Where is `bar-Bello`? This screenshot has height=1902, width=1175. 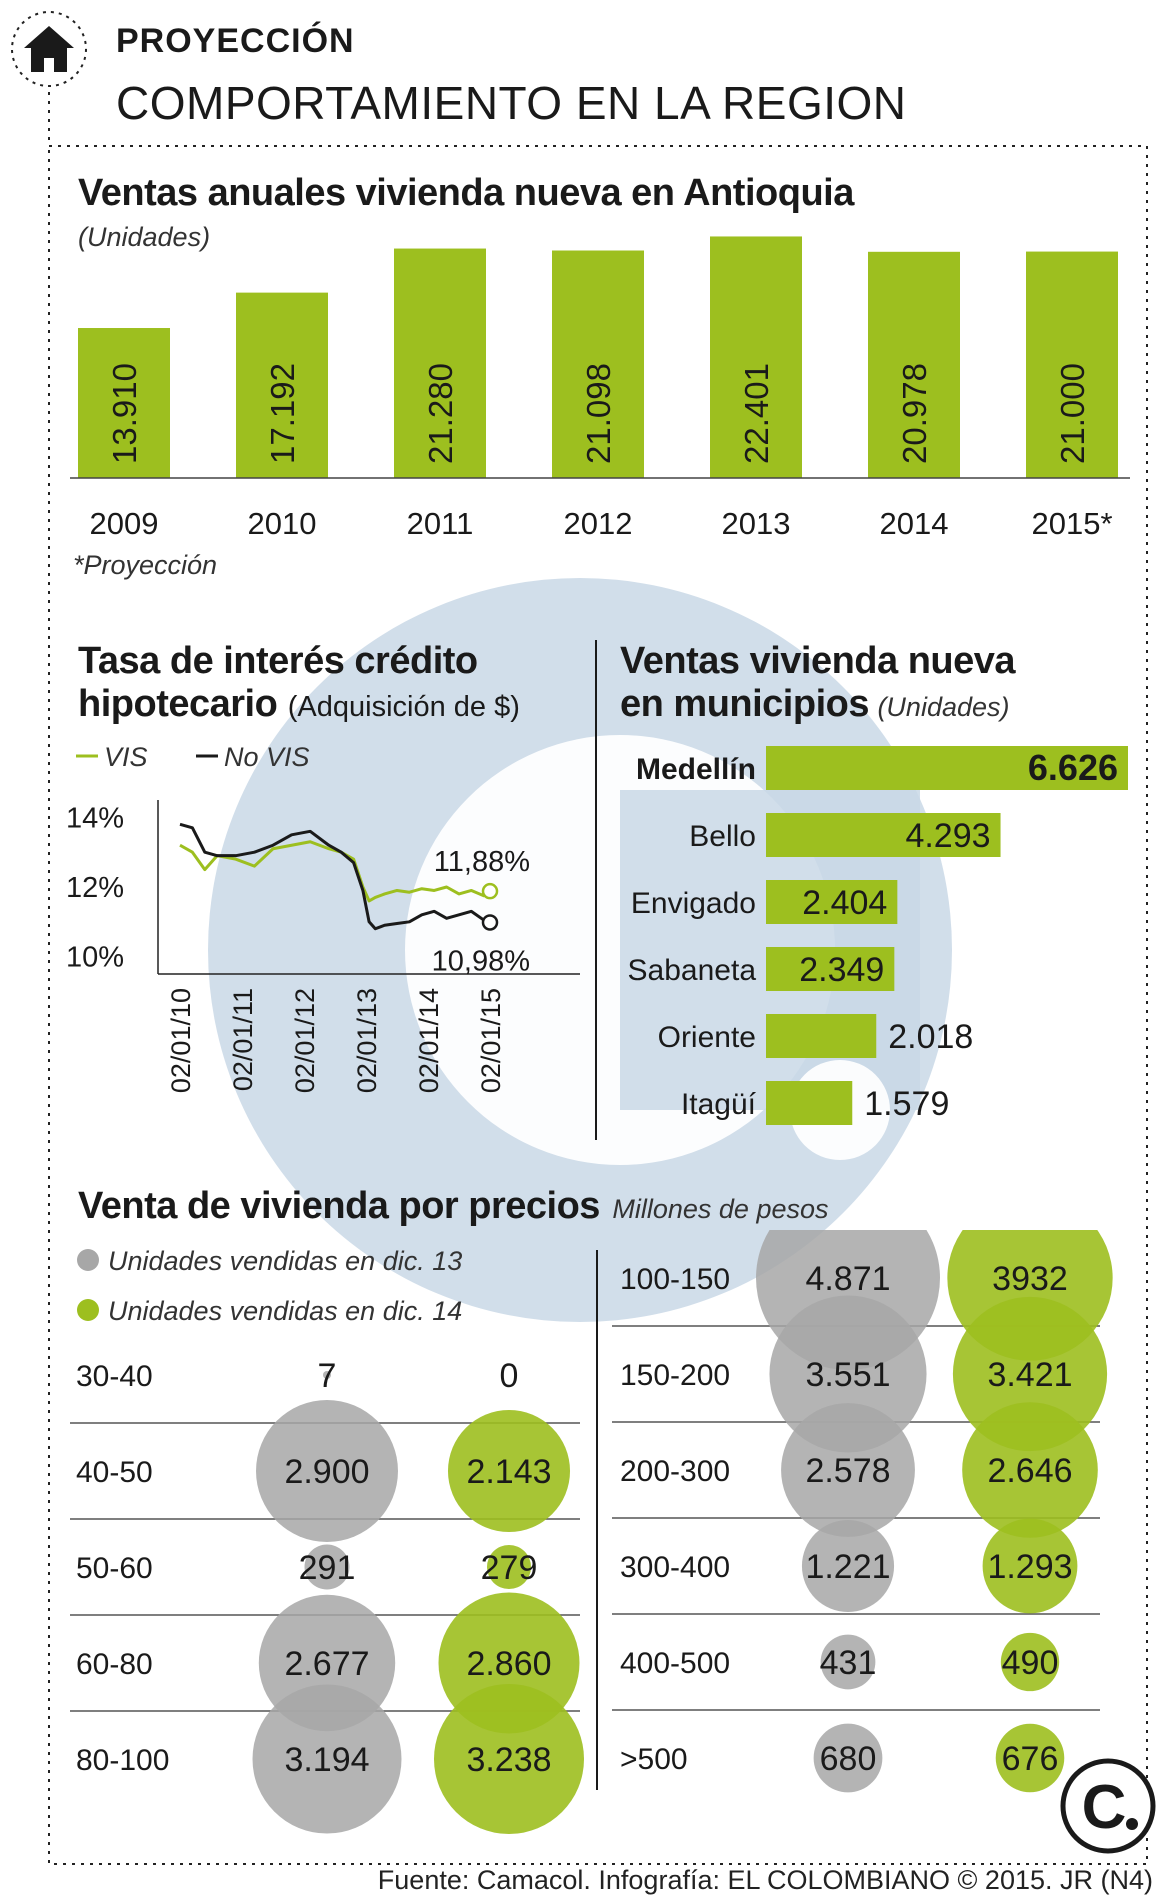 bar-Bello is located at coordinates (883, 835).